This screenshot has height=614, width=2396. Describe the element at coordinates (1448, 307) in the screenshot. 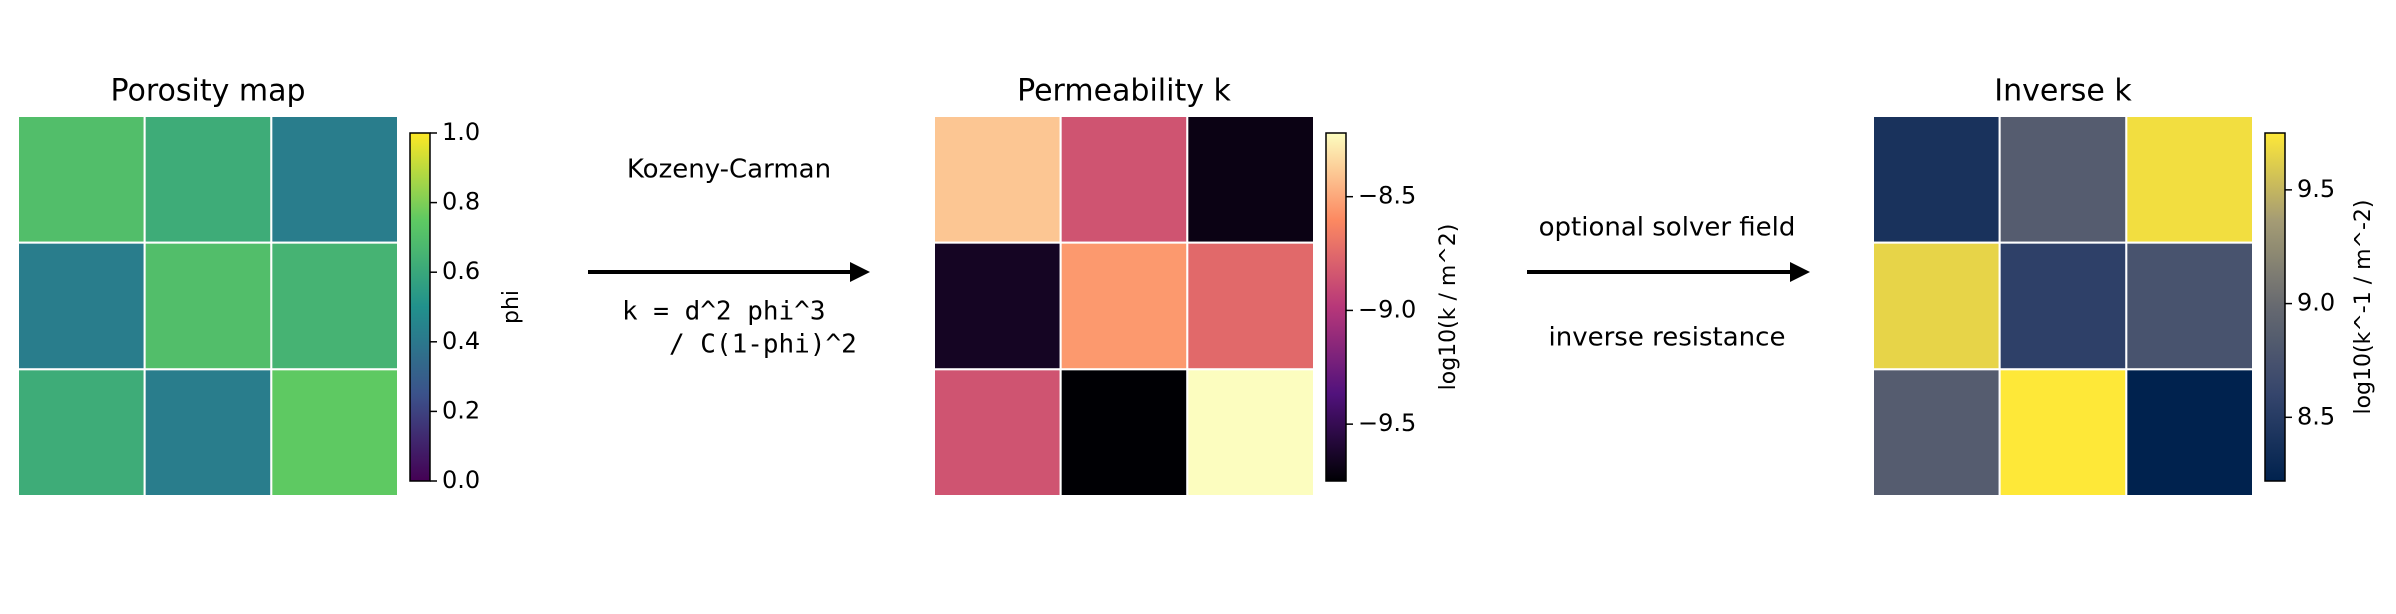

I see `colorbar-label: log10(k / m^2)` at that location.